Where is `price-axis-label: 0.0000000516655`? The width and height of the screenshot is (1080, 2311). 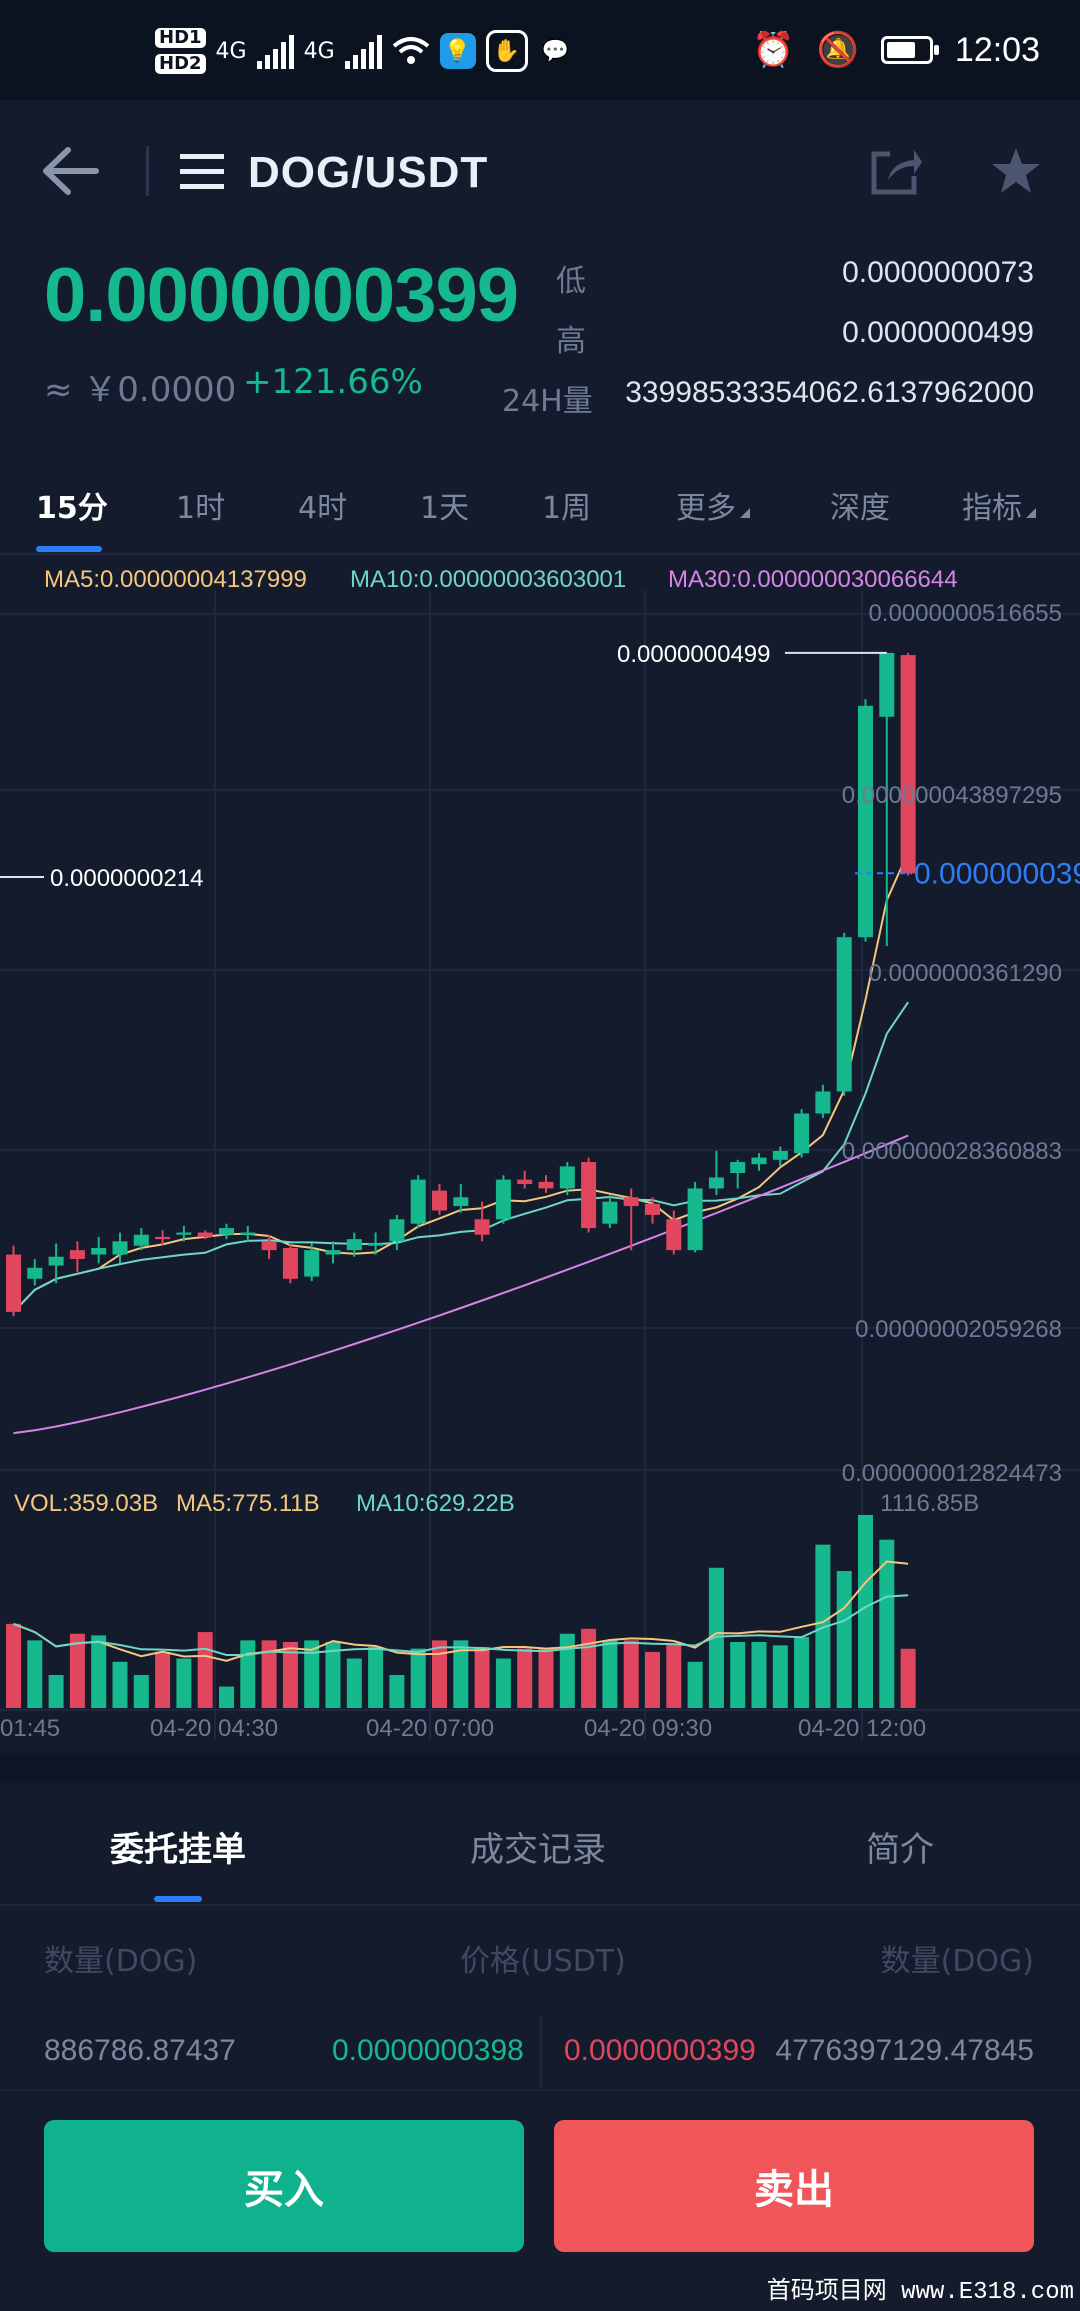
price-axis-label: 0.0000000516655 is located at coordinates (965, 613).